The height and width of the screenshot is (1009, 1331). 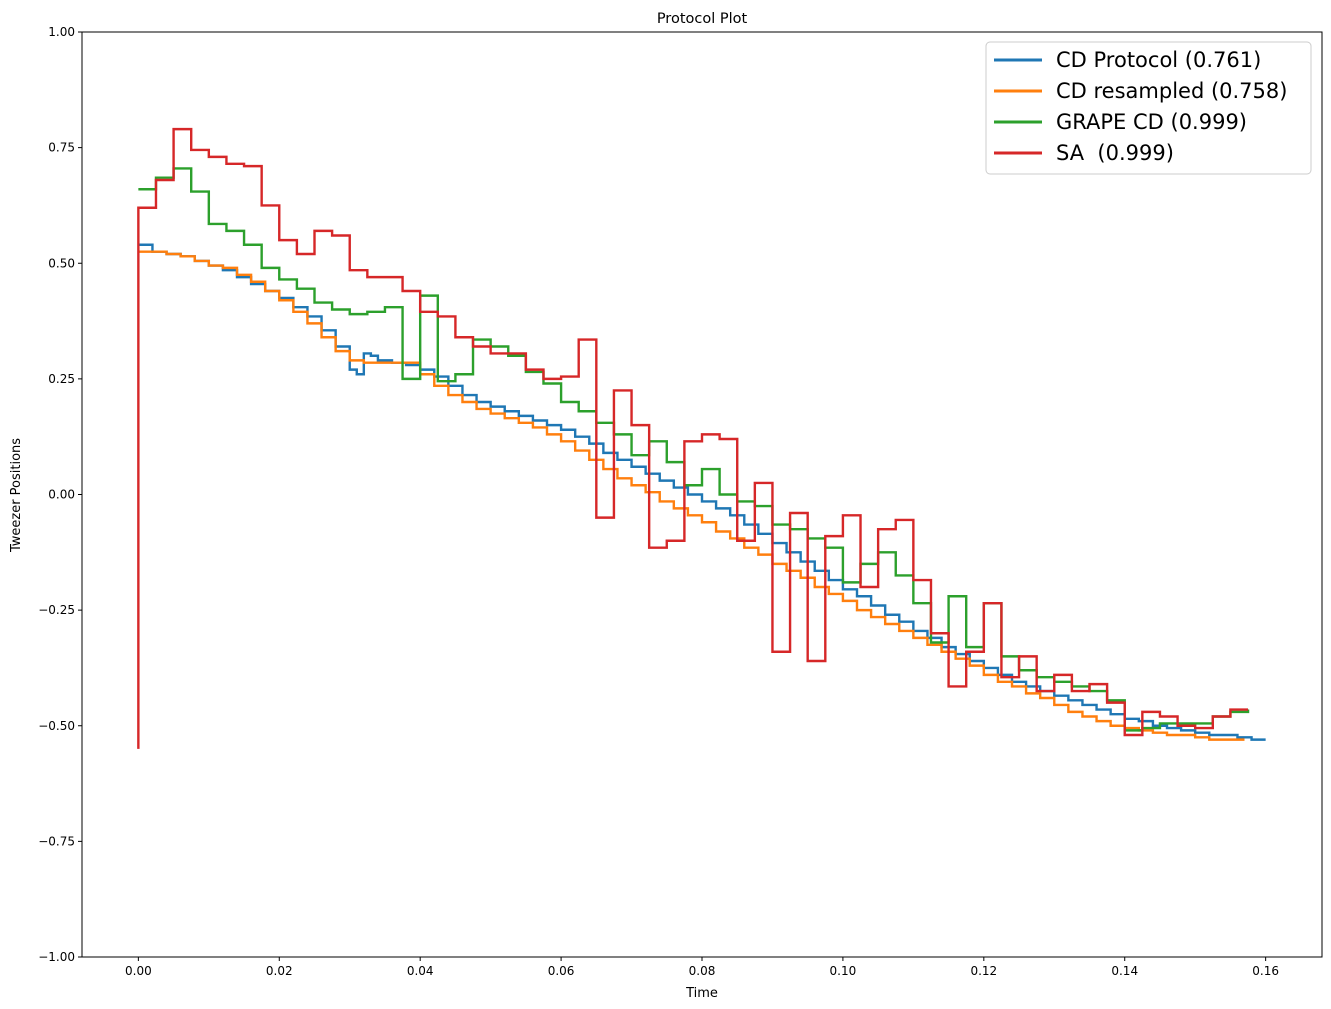 What do you see at coordinates (420, 971) in the screenshot?
I see `x-tick-label: 0.04` at bounding box center [420, 971].